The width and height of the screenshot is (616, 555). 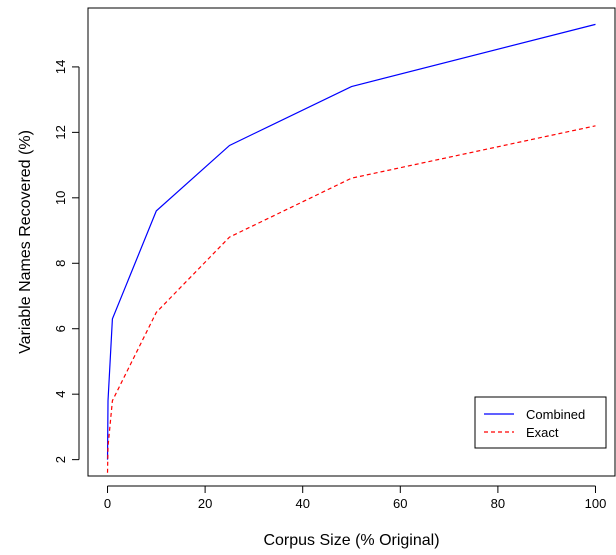 I want to click on x-tick-label: 100, so click(x=596, y=503).